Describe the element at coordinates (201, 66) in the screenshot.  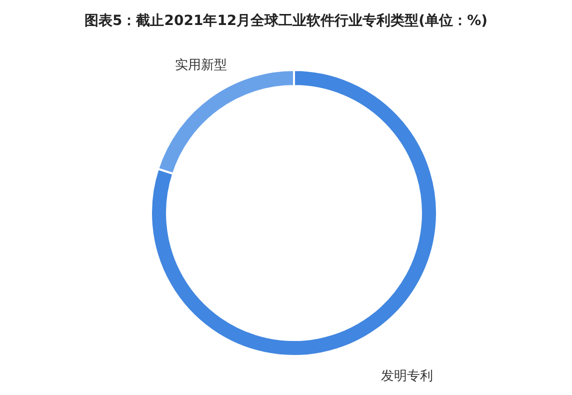
I see `slice-label: 实用新型` at that location.